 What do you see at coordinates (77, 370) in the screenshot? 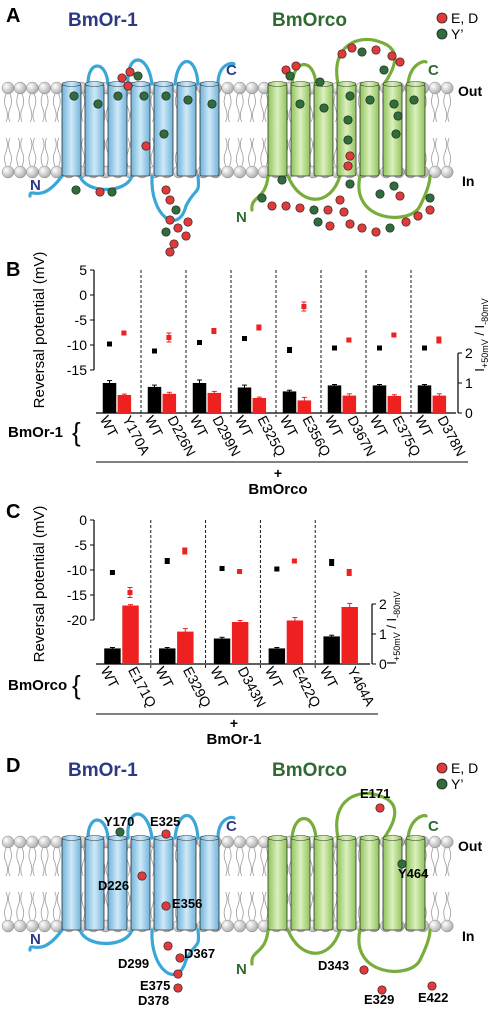
I see `y-tick-label: -15` at bounding box center [77, 370].